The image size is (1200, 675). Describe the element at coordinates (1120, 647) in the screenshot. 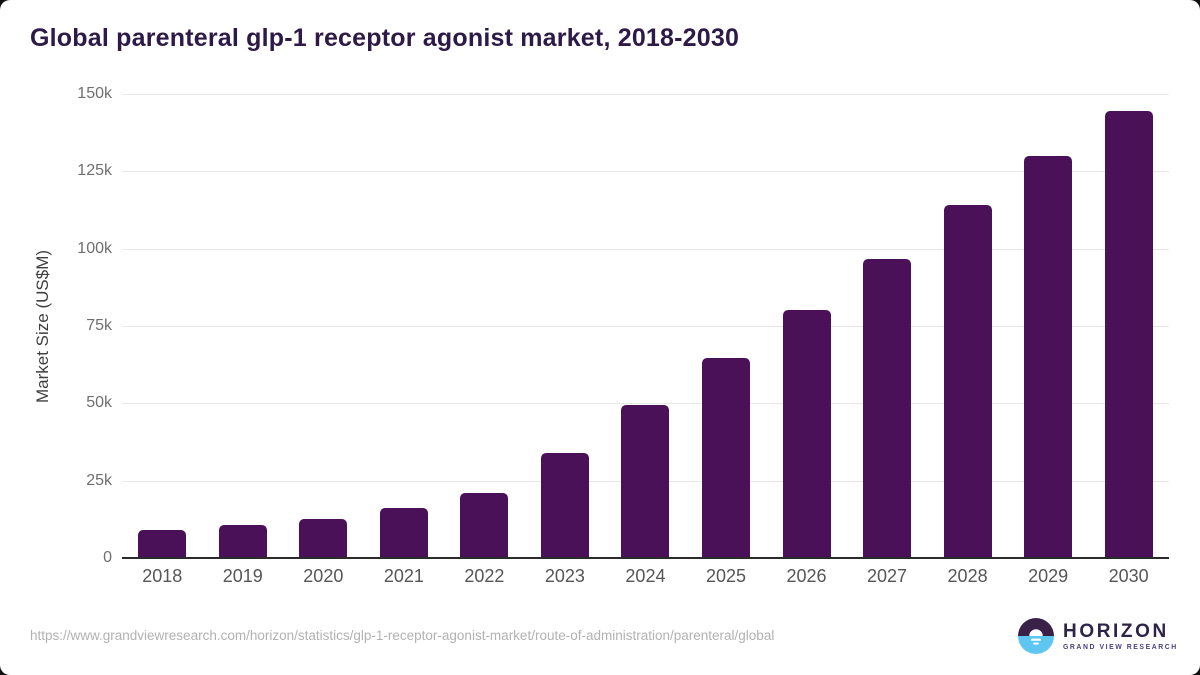

I see `horizon-logo-subtitle: GRAND VIEW RESEARCH` at that location.